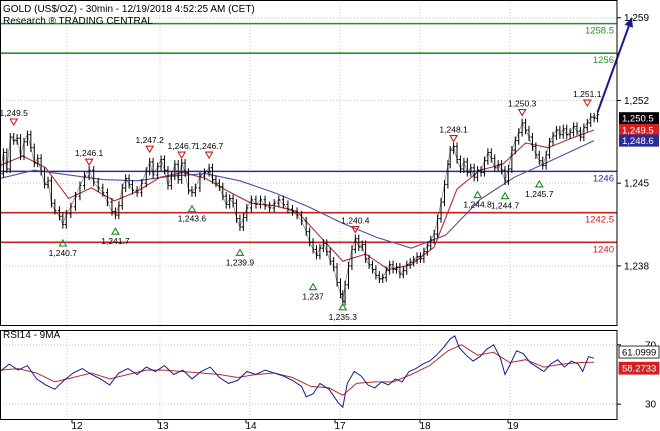 This screenshot has width=660, height=431. Describe the element at coordinates (340, 426) in the screenshot. I see `x-tick-label-3: 17` at that location.